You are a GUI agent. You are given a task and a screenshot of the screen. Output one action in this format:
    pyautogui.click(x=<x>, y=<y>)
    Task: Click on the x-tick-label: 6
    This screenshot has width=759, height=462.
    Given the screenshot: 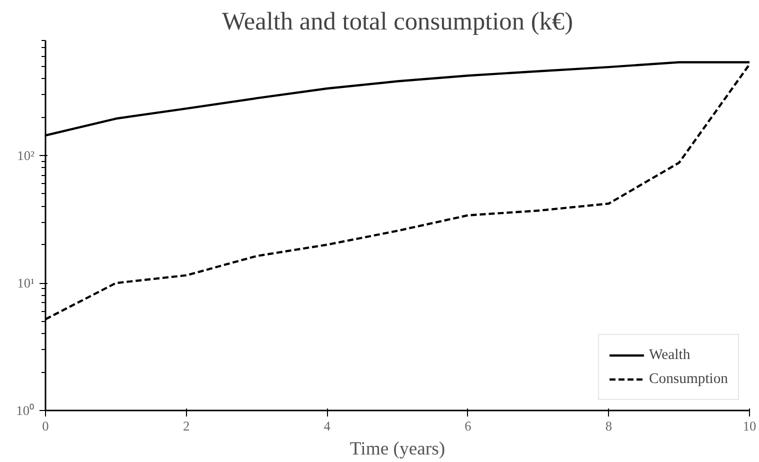 What is the action you would take?
    pyautogui.click(x=468, y=426)
    